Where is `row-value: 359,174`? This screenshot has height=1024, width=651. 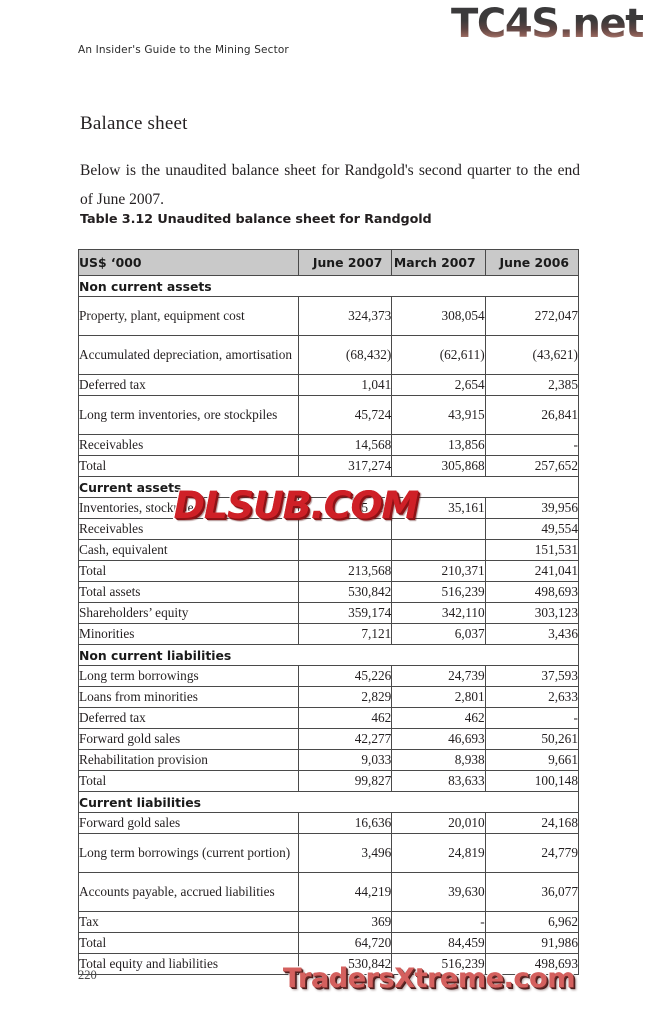 row-value: 359,174 is located at coordinates (345, 613).